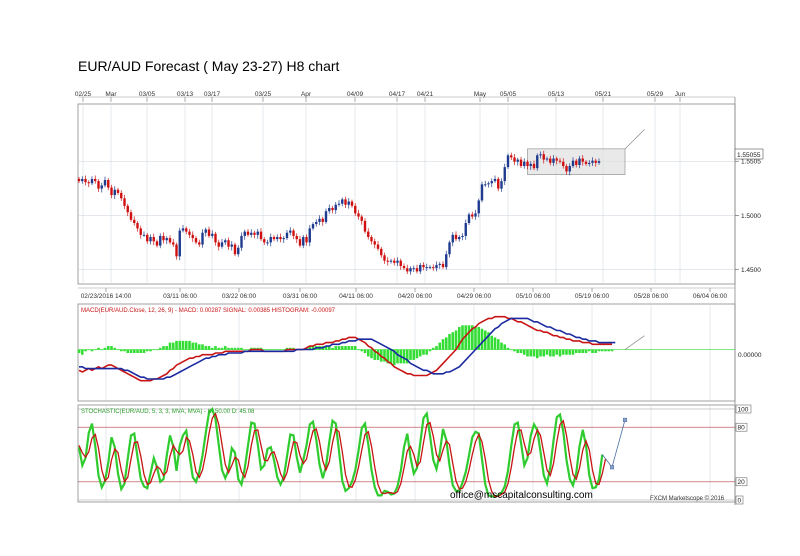 This screenshot has width=800, height=556. Describe the element at coordinates (634, 139) in the screenshot. I see `price-forecast-line` at that location.